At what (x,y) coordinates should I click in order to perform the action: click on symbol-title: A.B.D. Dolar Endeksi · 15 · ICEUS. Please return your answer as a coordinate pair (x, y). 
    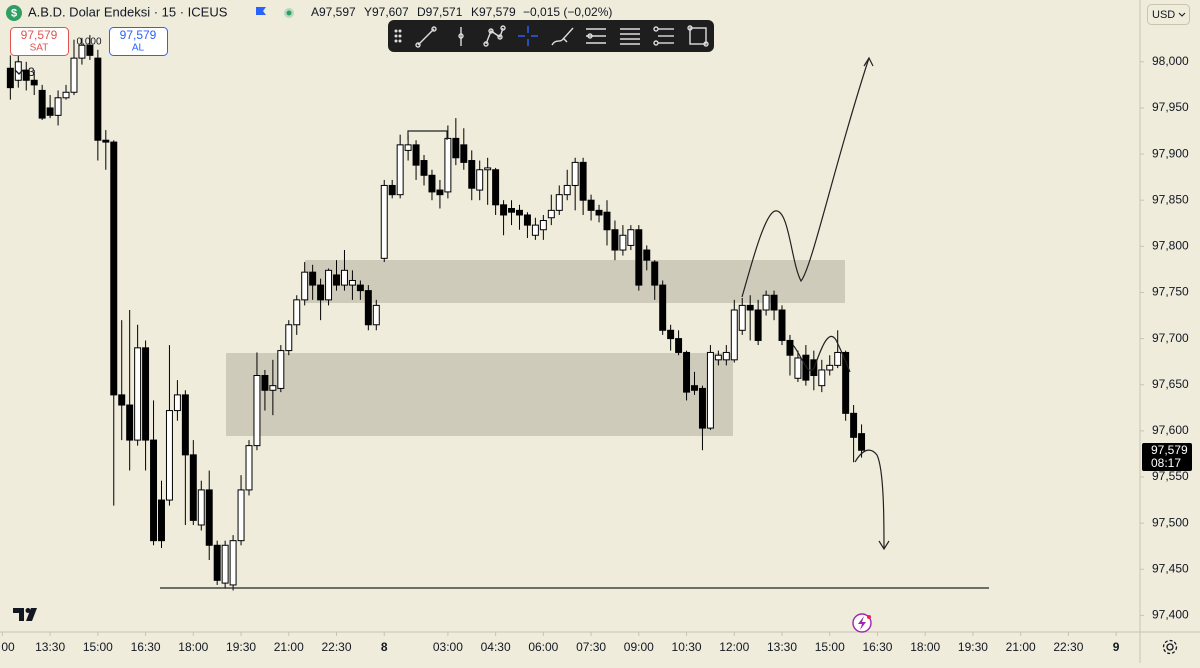
    Looking at the image, I should click on (128, 11).